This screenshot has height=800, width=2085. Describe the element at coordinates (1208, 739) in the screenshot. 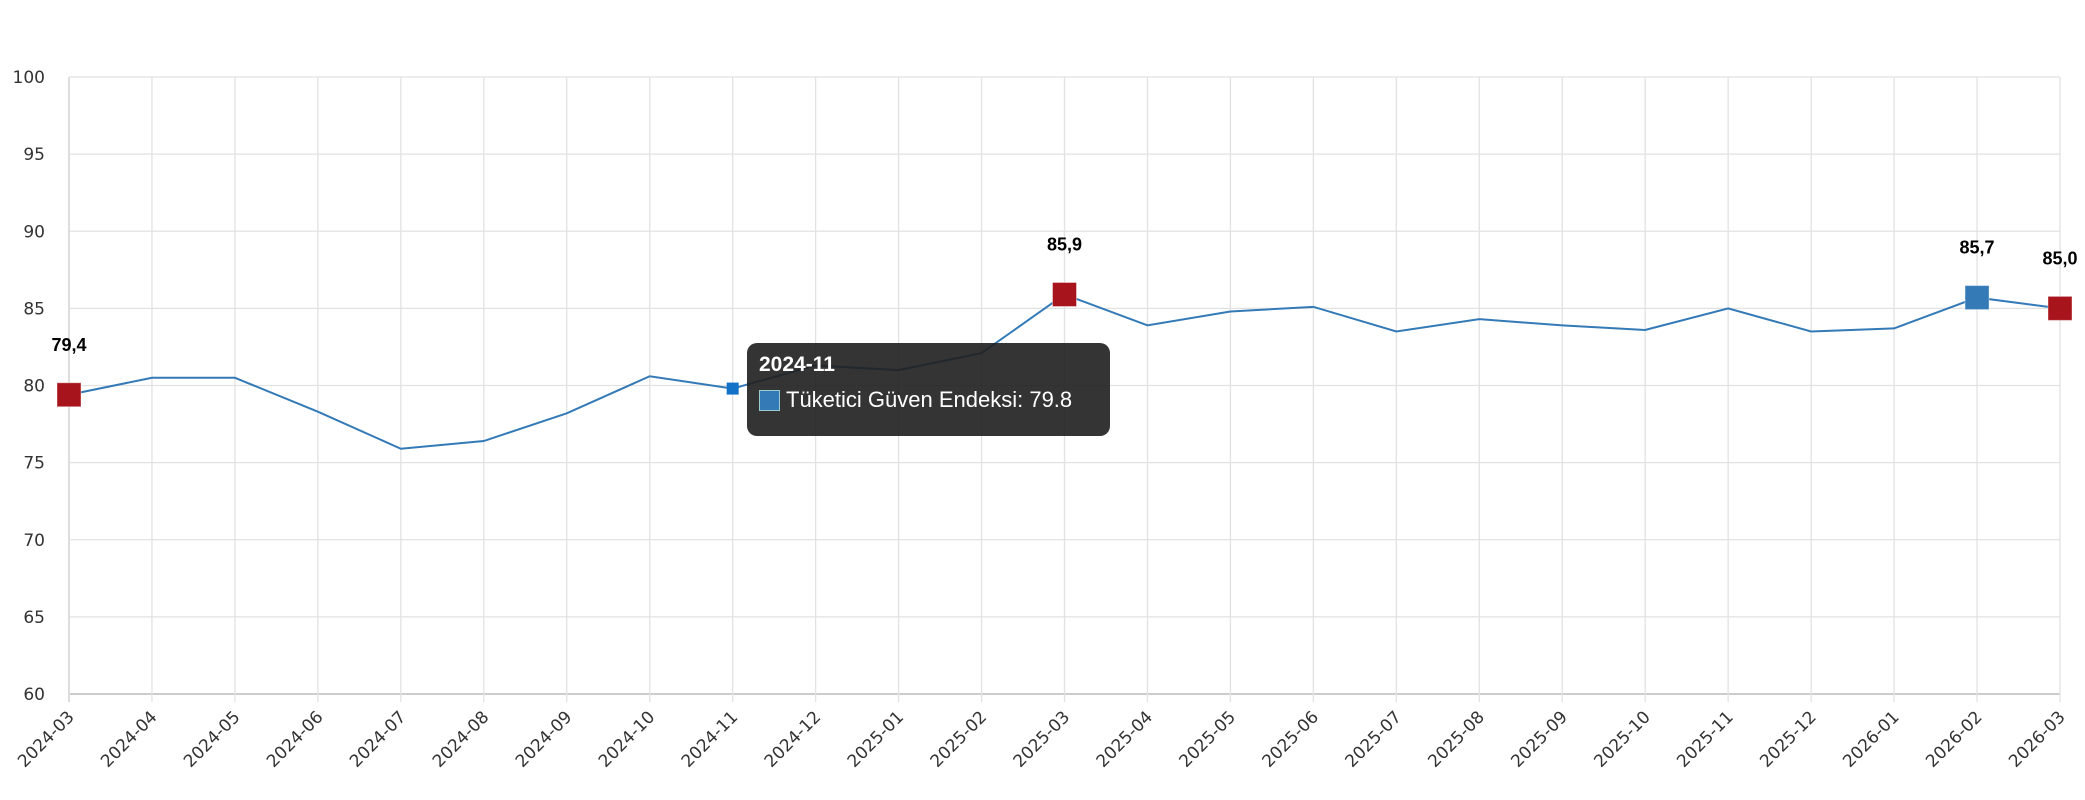

I see `x-tick-label: 2025-05` at that location.